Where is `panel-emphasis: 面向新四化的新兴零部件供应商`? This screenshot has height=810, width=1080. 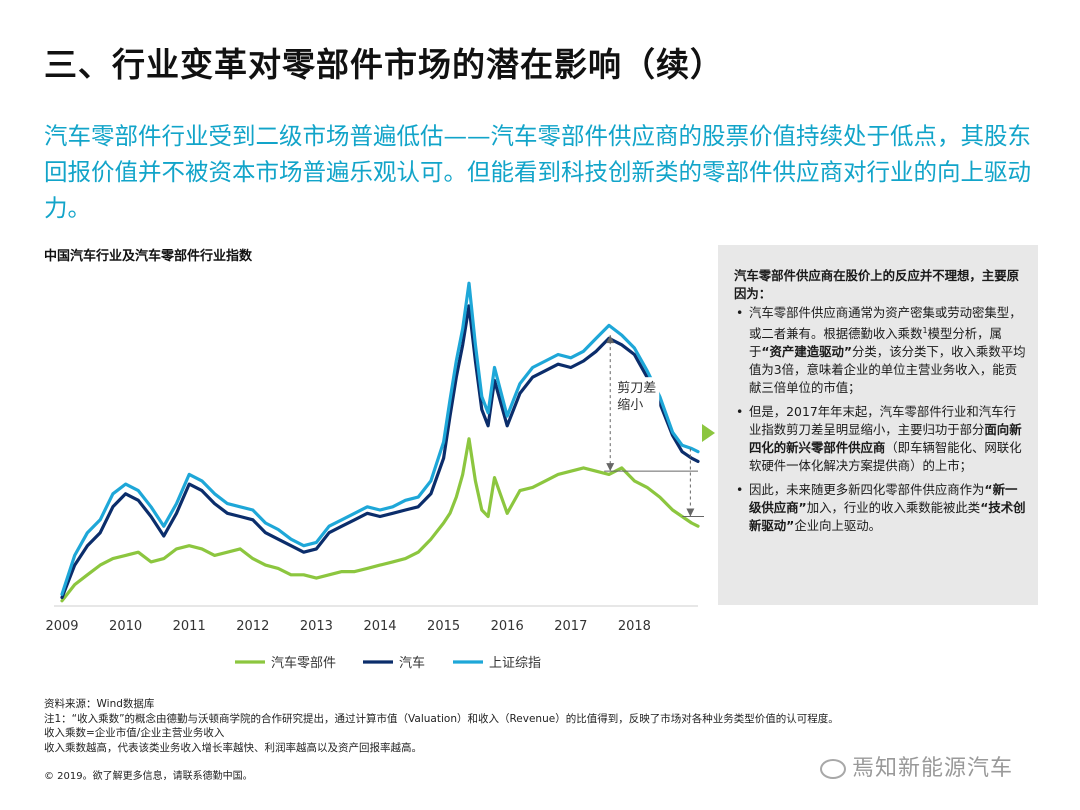
panel-emphasis: 面向新四化的新兴零部件供应商 is located at coordinates (885, 439).